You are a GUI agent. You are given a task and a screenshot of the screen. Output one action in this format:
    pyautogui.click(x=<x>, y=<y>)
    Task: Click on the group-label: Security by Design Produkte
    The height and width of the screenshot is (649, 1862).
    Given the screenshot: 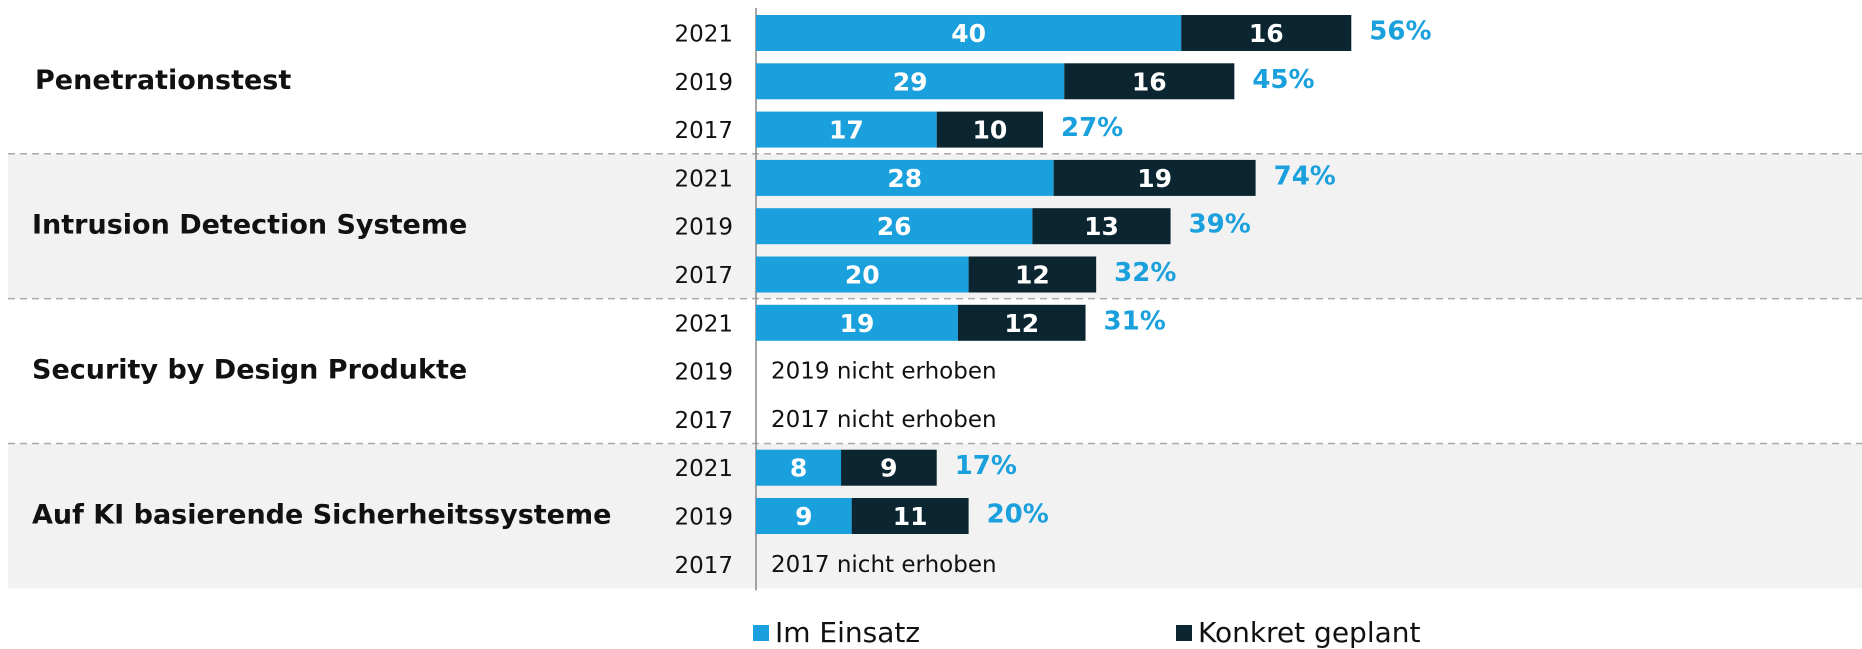 What is the action you would take?
    pyautogui.click(x=249, y=370)
    